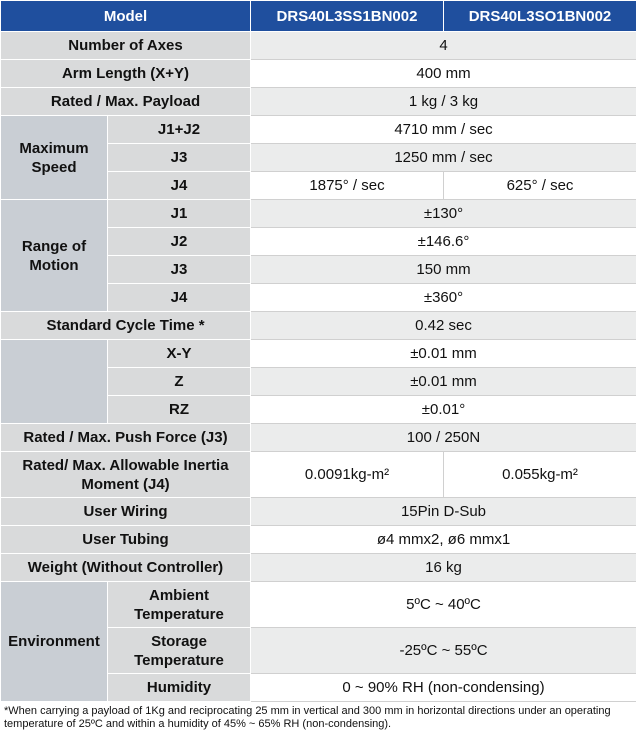 This screenshot has width=636, height=735. I want to click on header-label: Model, so click(125, 16).